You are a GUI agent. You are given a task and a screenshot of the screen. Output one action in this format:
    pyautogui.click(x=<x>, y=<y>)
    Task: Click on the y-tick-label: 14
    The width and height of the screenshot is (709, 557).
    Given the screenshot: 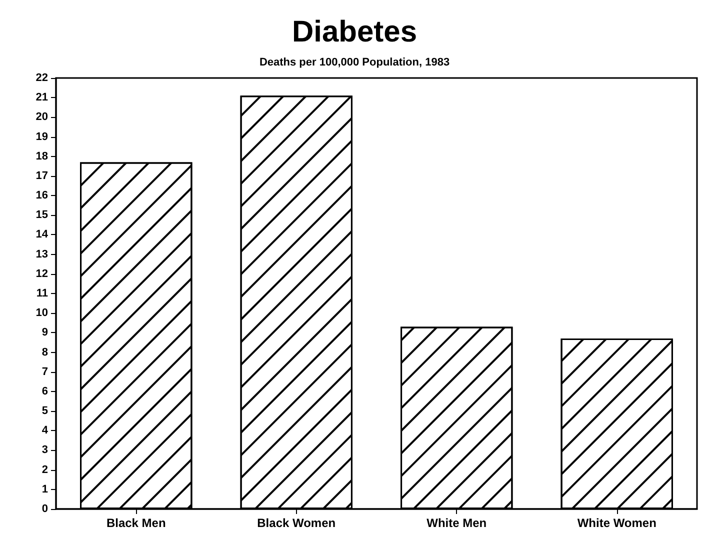 What is the action you would take?
    pyautogui.click(x=42, y=234)
    